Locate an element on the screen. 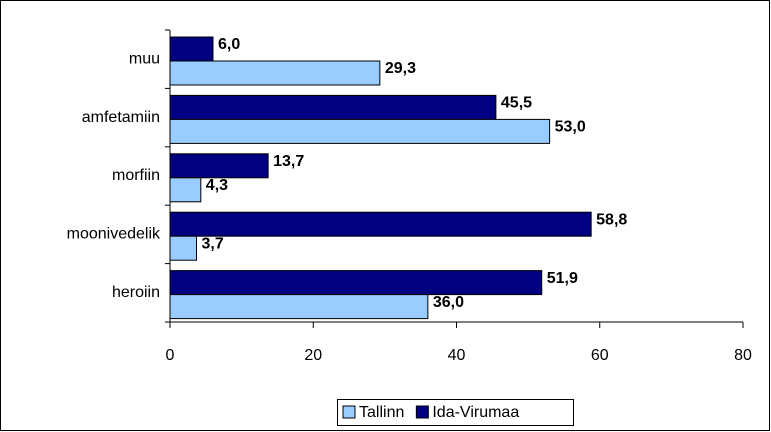 The image size is (771, 432). value-label: 29,3 is located at coordinates (400, 68).